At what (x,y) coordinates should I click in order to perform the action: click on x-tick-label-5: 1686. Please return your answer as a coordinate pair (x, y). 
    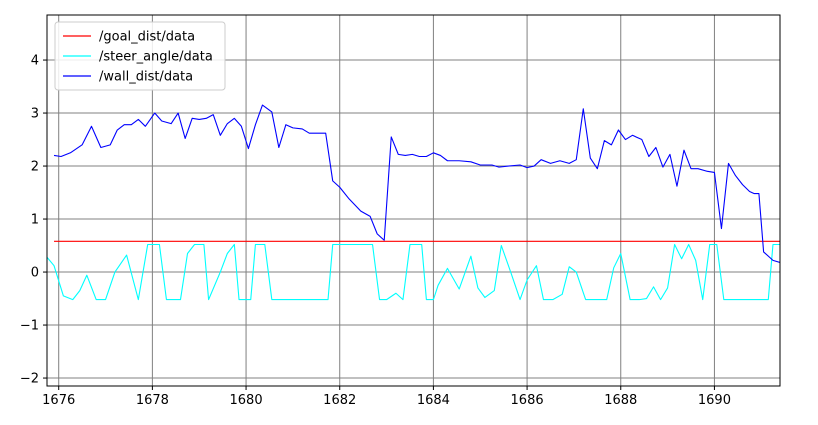
    Looking at the image, I should click on (527, 400).